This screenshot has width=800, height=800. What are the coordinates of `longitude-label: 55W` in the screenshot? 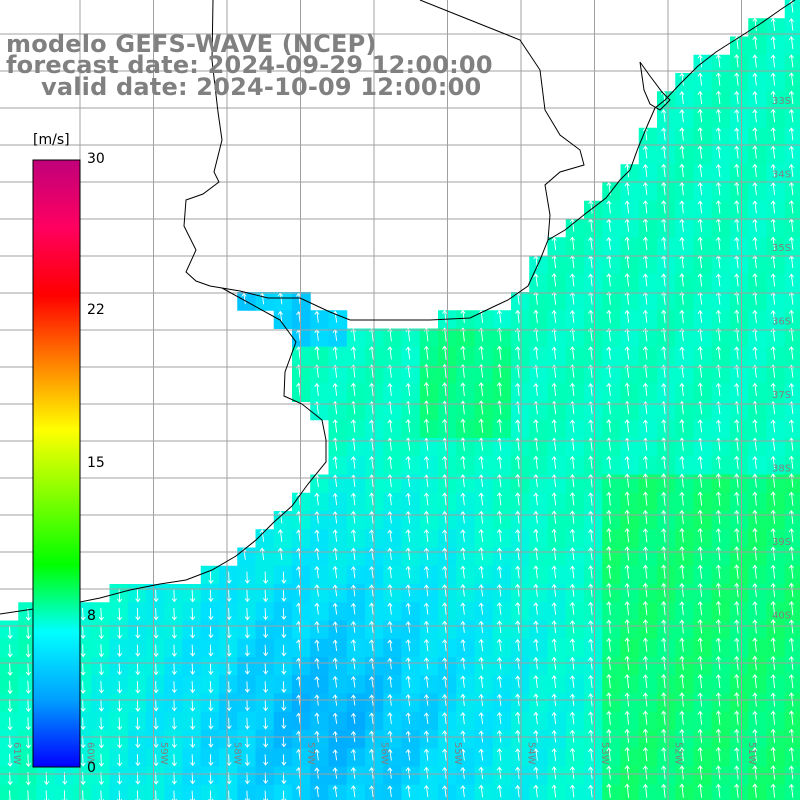 It's located at (457, 753).